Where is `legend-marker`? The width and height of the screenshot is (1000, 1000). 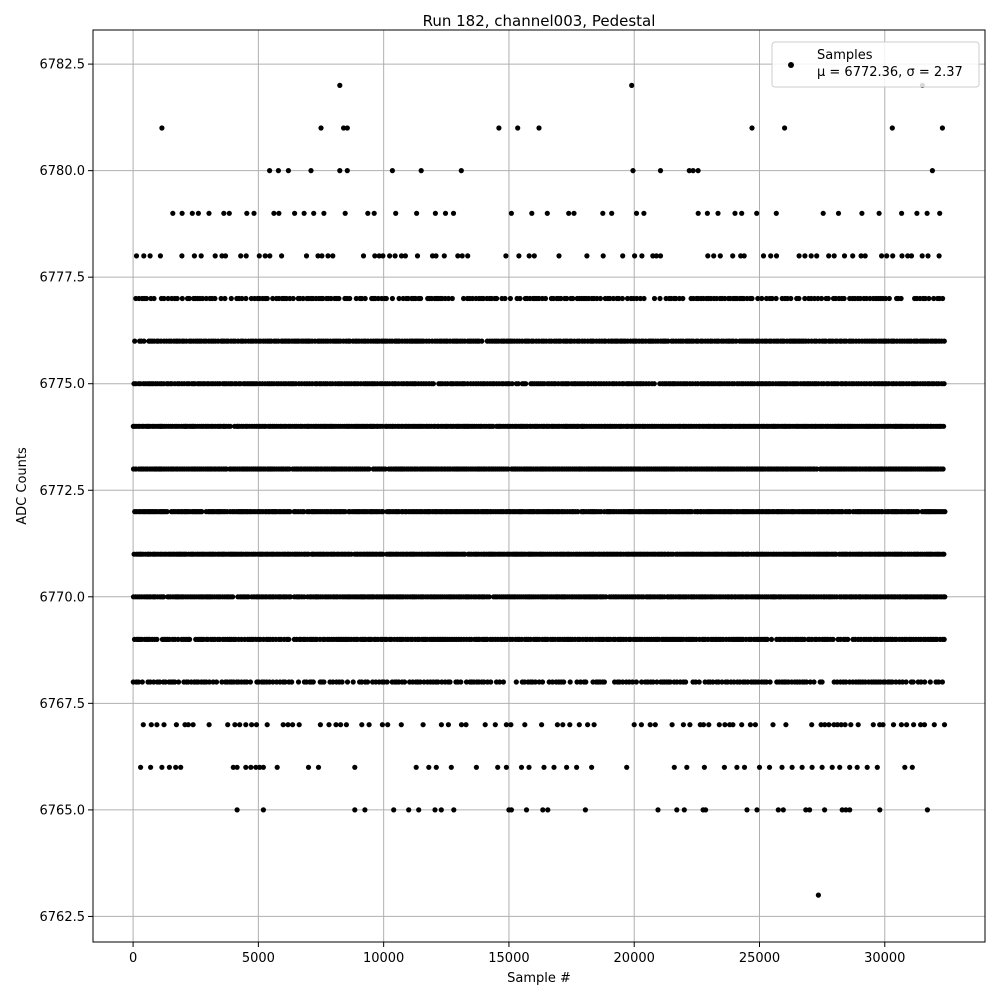
legend-marker is located at coordinates (791, 65).